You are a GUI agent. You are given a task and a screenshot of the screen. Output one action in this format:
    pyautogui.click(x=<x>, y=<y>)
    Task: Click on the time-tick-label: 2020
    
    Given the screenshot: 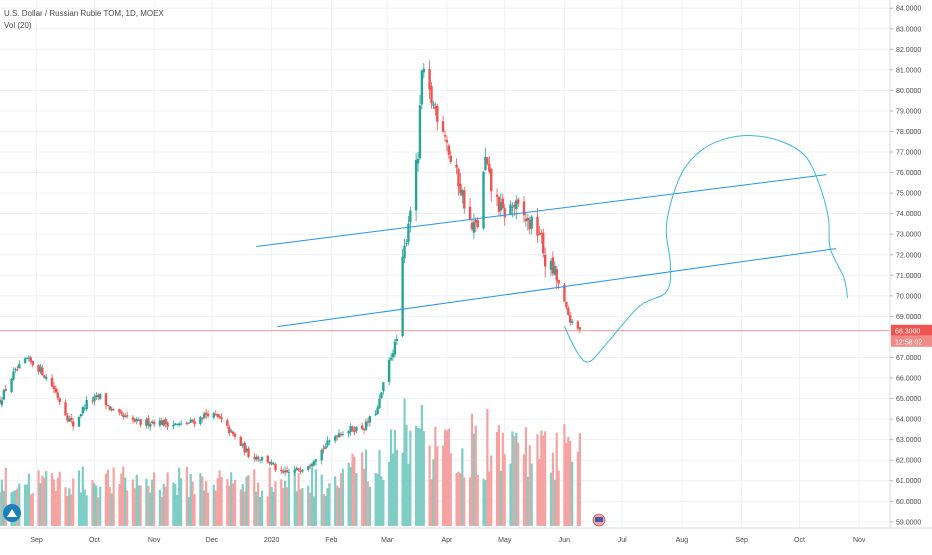 What is the action you would take?
    pyautogui.click(x=272, y=540)
    